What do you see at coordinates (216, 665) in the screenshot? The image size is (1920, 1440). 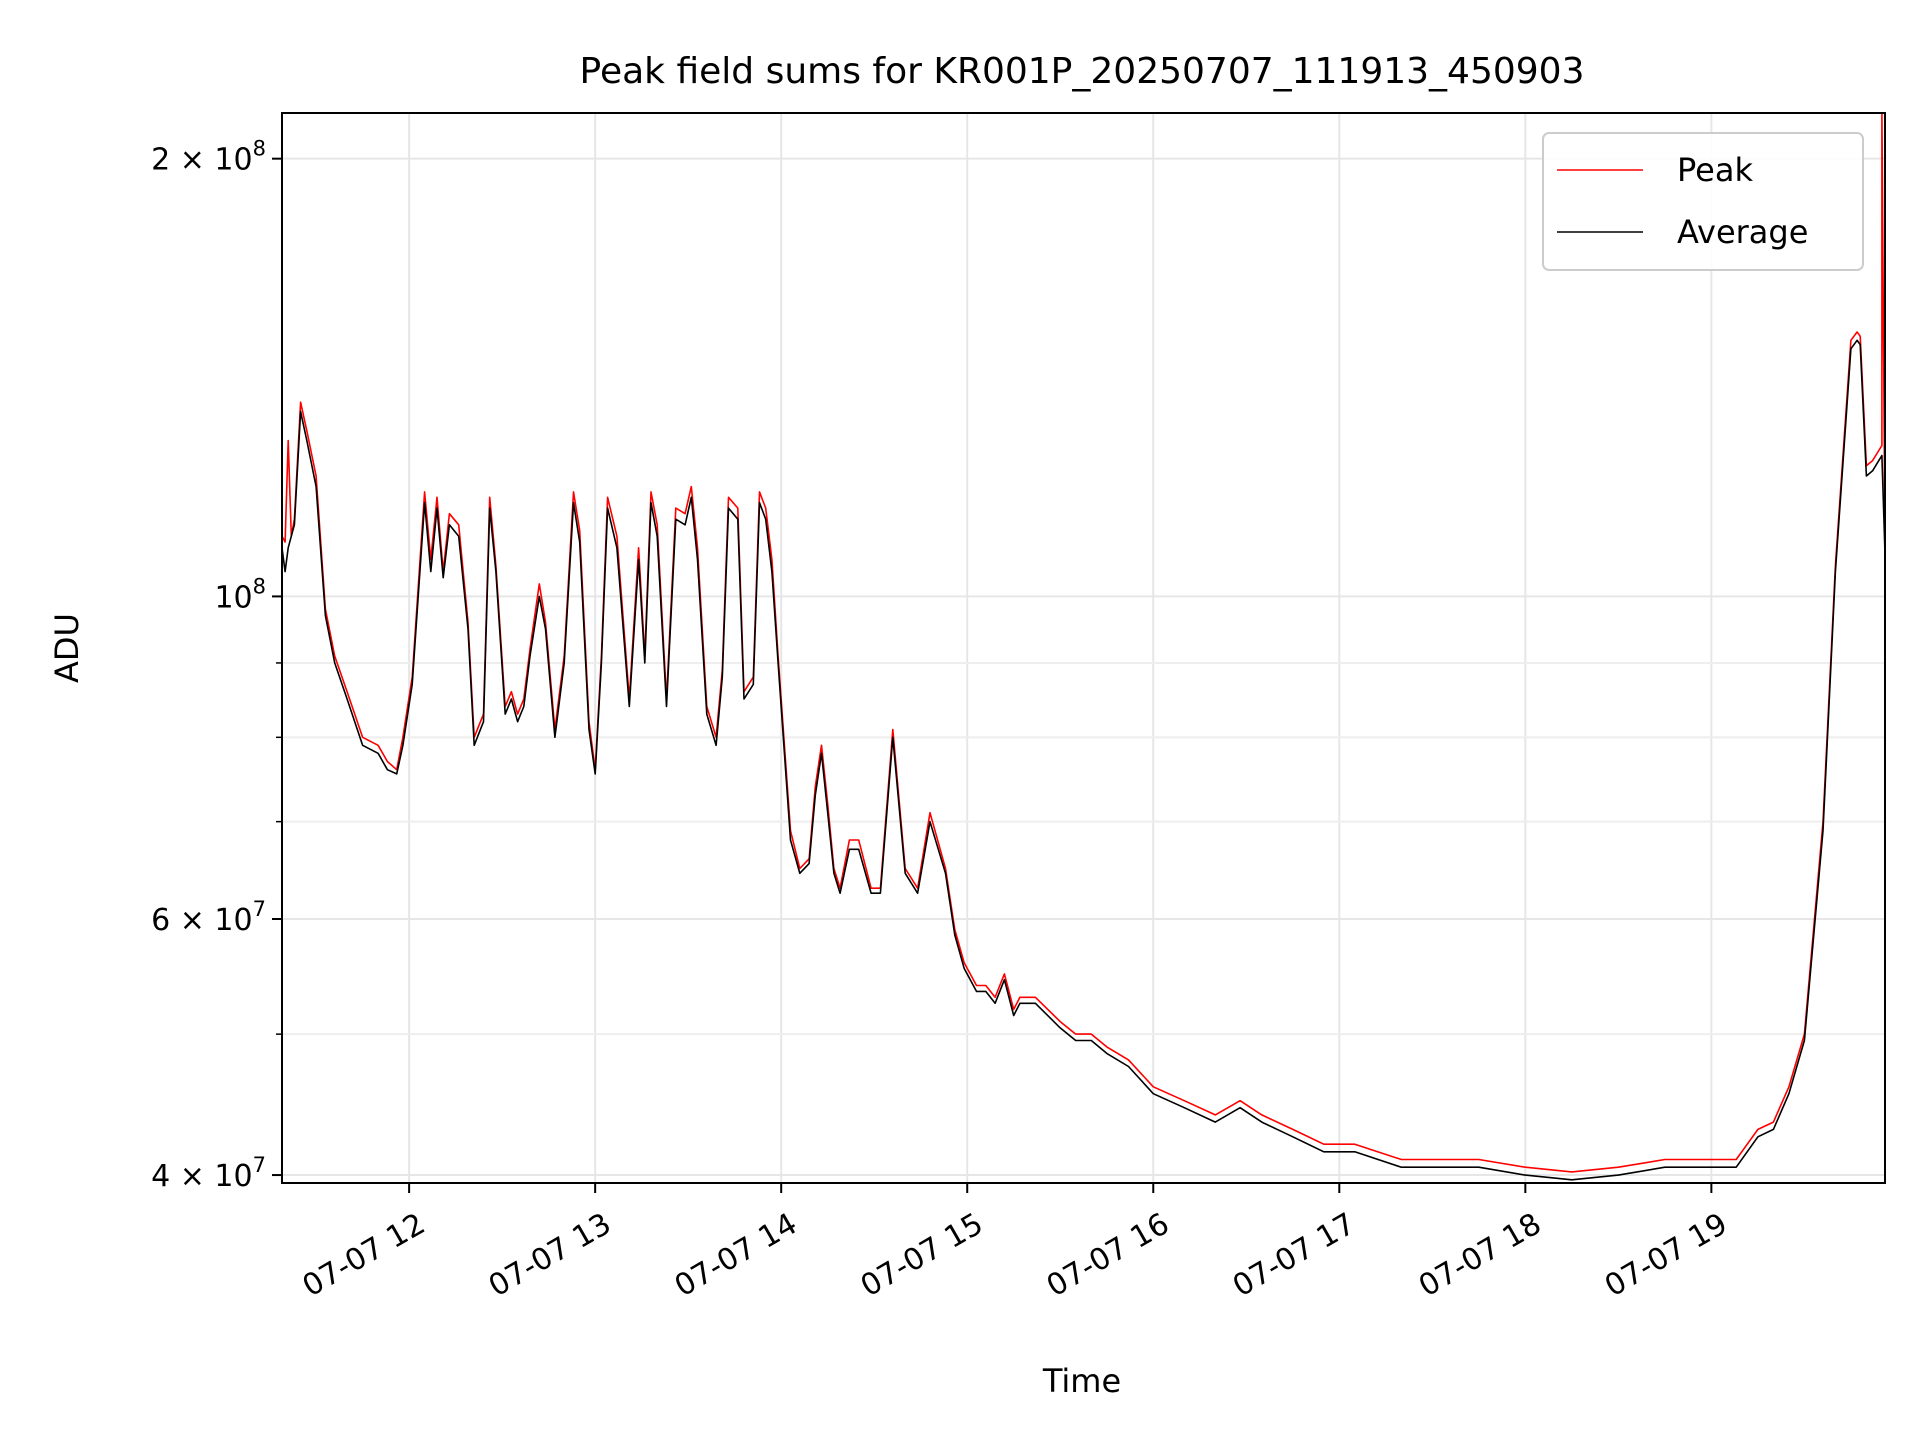 I see `y-axis: 4 × 107 6 × 107 108 2 × 108` at bounding box center [216, 665].